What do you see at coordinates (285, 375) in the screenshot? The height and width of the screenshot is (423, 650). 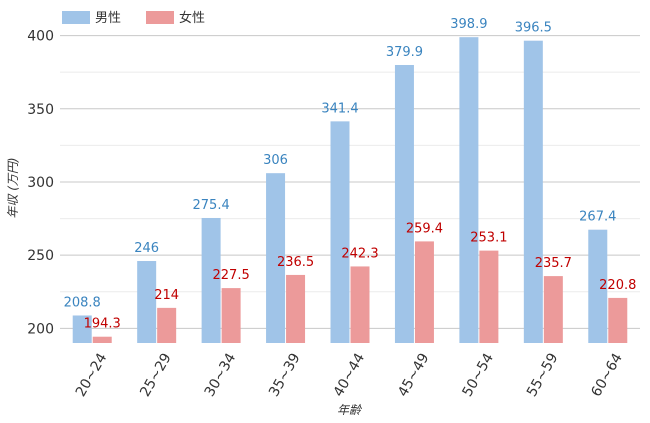 I see `x-tick-label: 35~39` at bounding box center [285, 375].